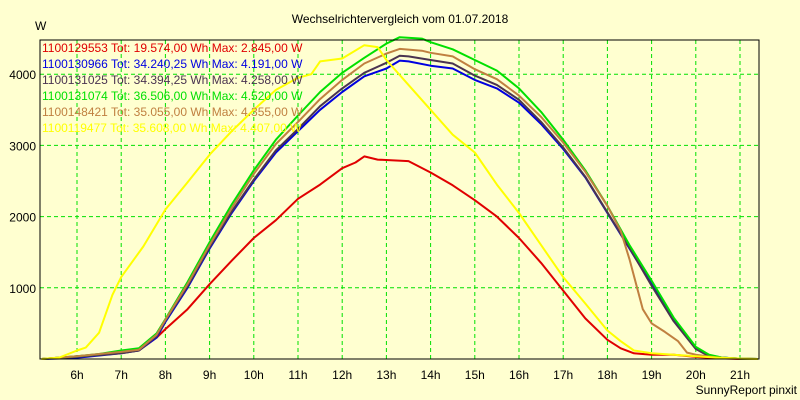 The image size is (800, 400). Describe the element at coordinates (121, 375) in the screenshot. I see `x-tick-label: 7h` at that location.